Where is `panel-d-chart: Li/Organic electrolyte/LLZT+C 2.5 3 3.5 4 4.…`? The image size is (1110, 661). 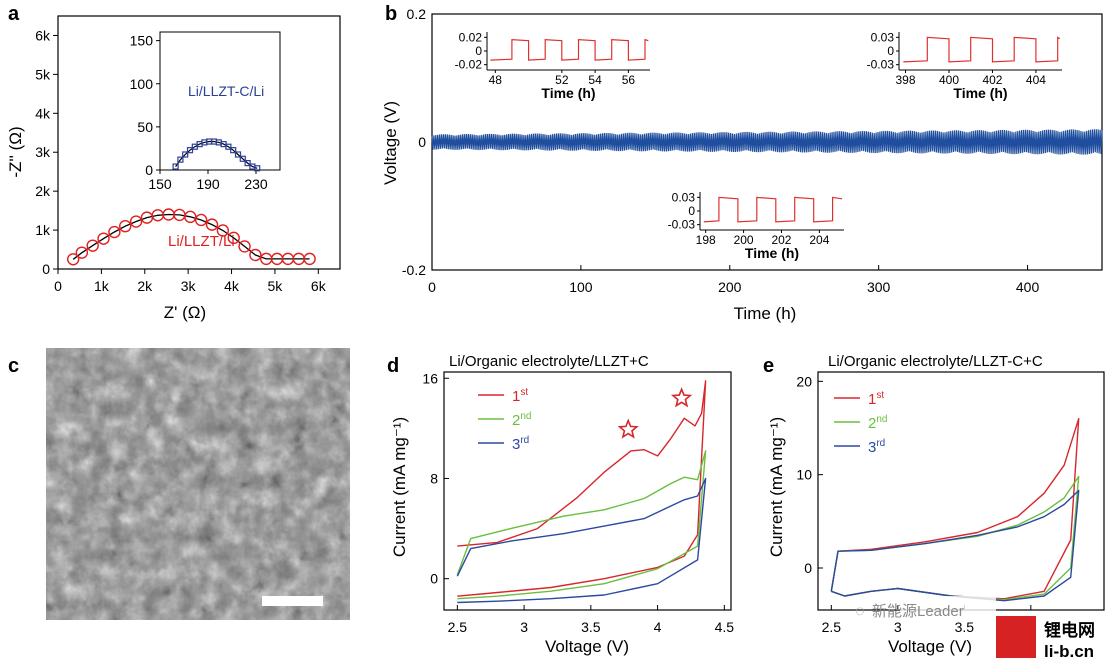
panel-d-chart: Li/Organic electrolyte/LLZT+C 2.5 3 3.5 4 4.… is located at coordinates (562, 504).